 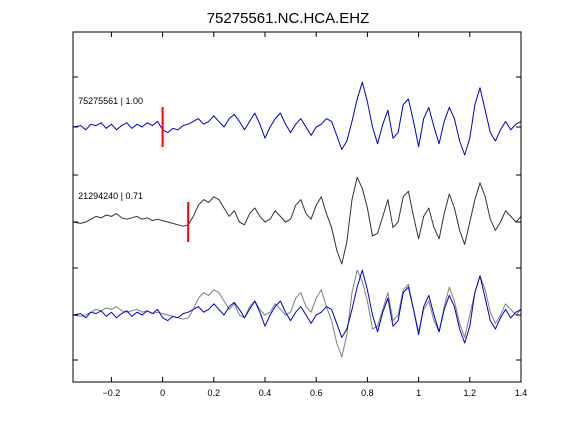 What do you see at coordinates (110, 196) in the screenshot?
I see `trace-label-1: 21294240 | 0.71` at bounding box center [110, 196].